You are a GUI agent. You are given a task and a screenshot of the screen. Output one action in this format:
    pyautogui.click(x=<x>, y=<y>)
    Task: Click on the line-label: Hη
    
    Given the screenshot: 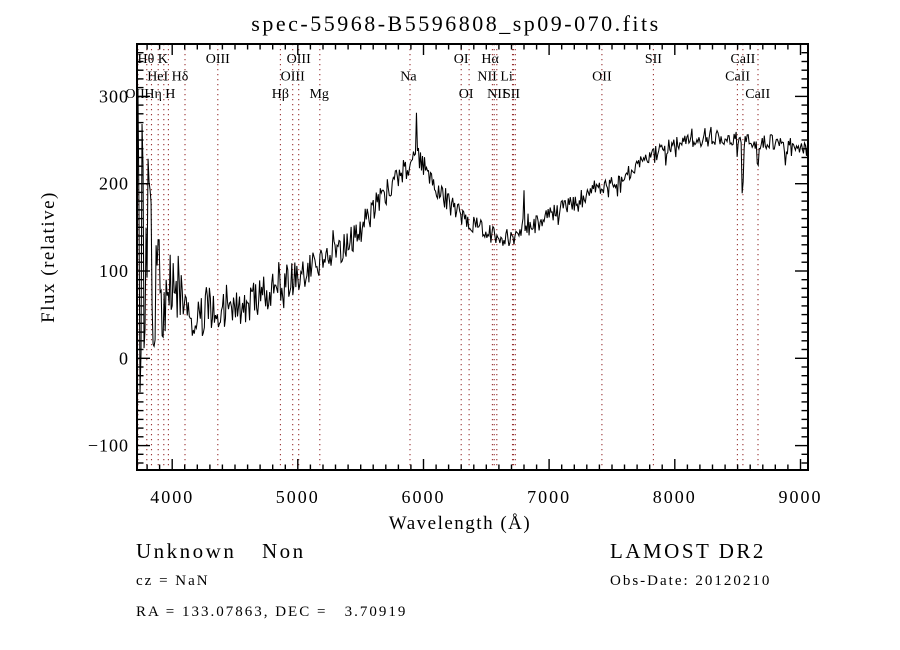 What is the action you would take?
    pyautogui.click(x=152, y=94)
    